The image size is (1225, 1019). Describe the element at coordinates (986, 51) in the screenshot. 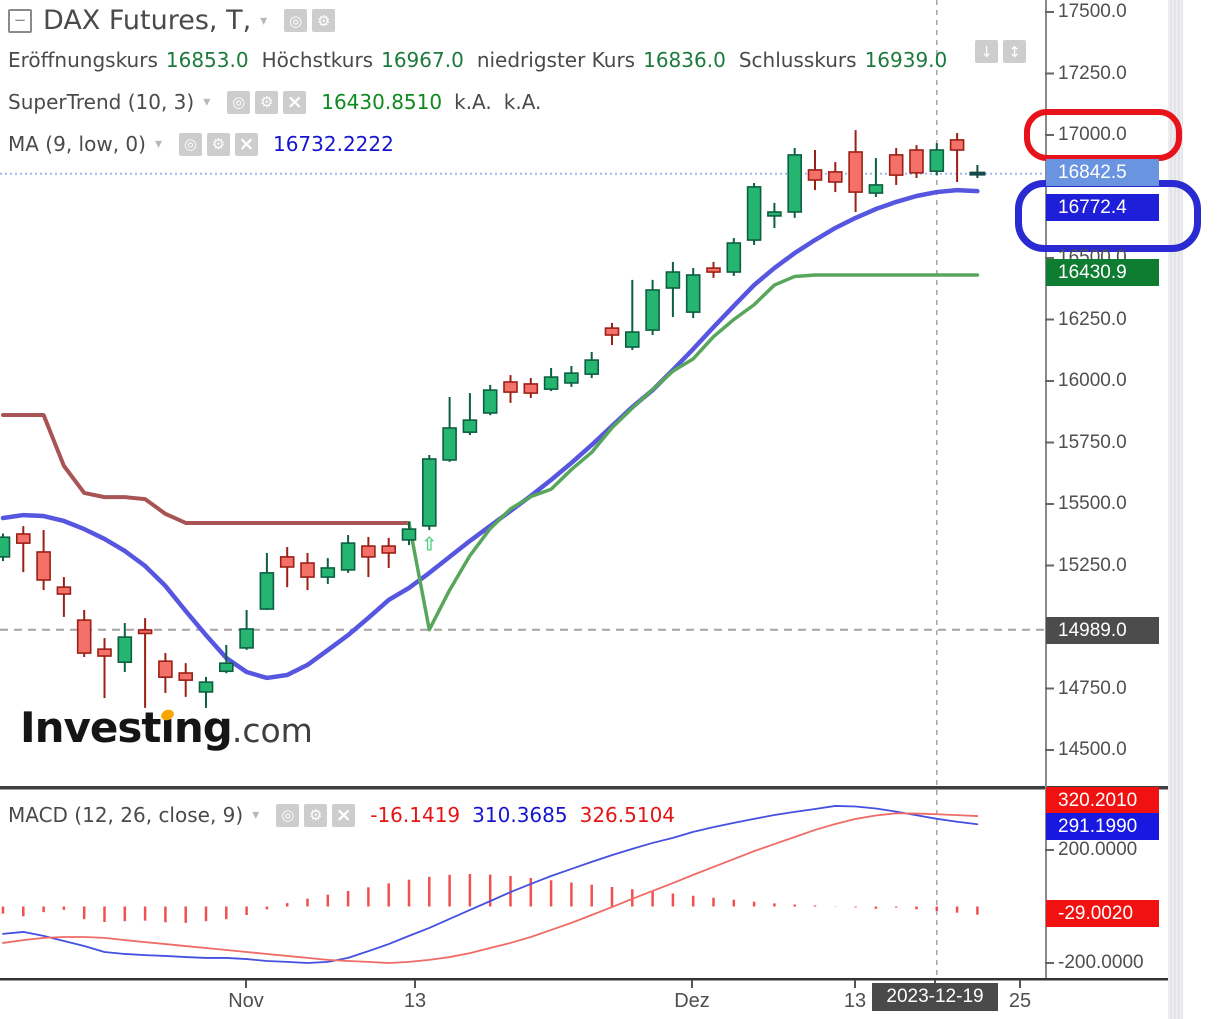

I see `arrow-down-icon: ↓` at that location.